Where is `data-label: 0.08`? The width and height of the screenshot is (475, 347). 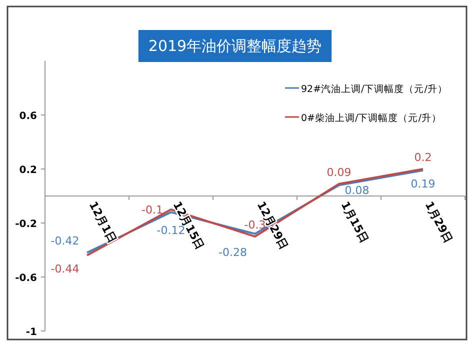
data-label: 0.08 is located at coordinates (357, 190).